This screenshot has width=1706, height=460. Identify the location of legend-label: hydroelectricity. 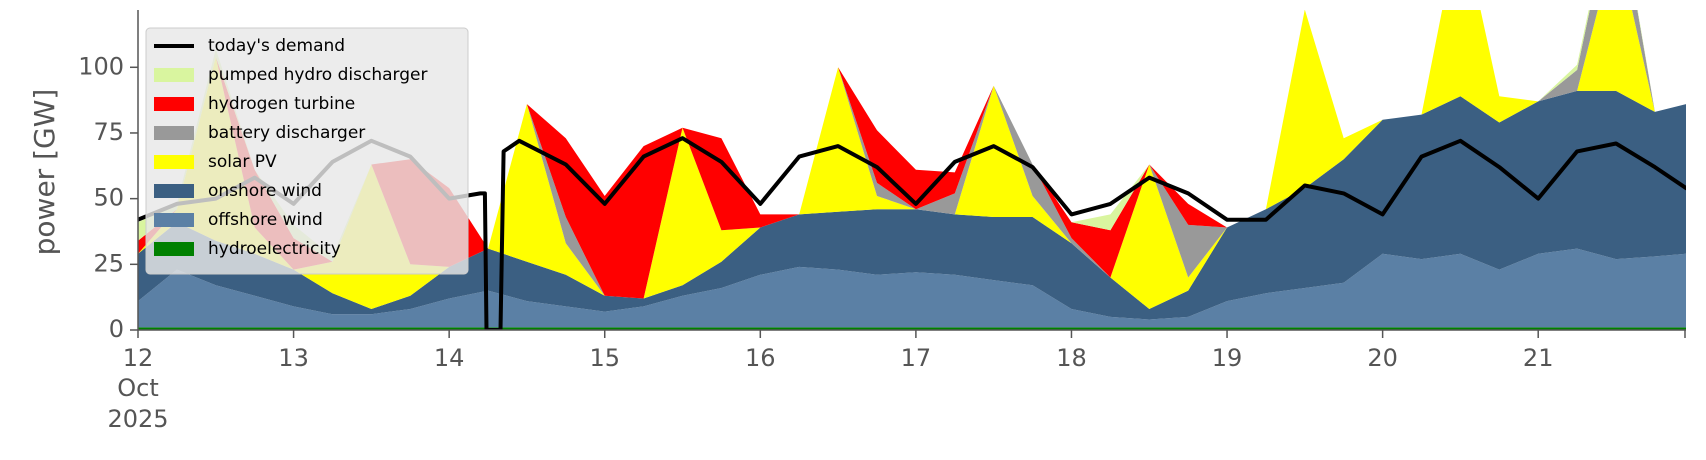
(274, 249).